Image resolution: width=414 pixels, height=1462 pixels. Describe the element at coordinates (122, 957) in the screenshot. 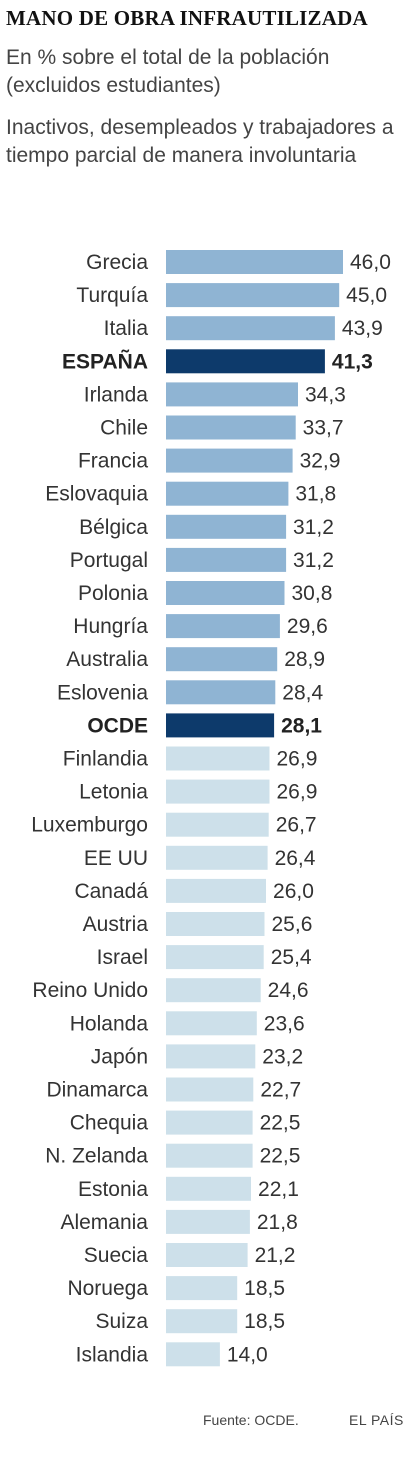

I see `category-label-israel: Israel` at that location.